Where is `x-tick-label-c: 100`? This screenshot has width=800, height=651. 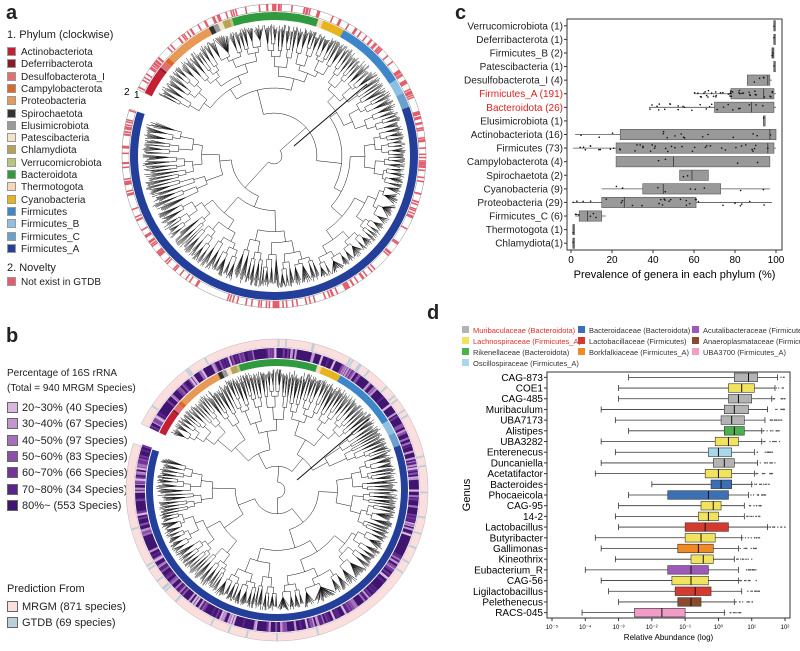
x-tick-label-c: 100 is located at coordinates (776, 260).